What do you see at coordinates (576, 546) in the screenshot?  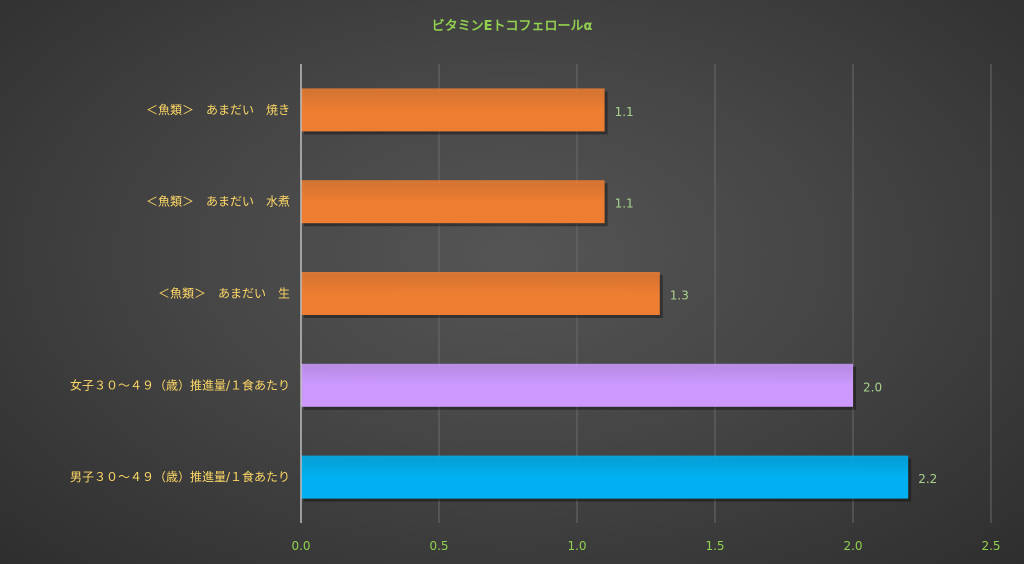 I see `x-tick-label: 1.0` at bounding box center [576, 546].